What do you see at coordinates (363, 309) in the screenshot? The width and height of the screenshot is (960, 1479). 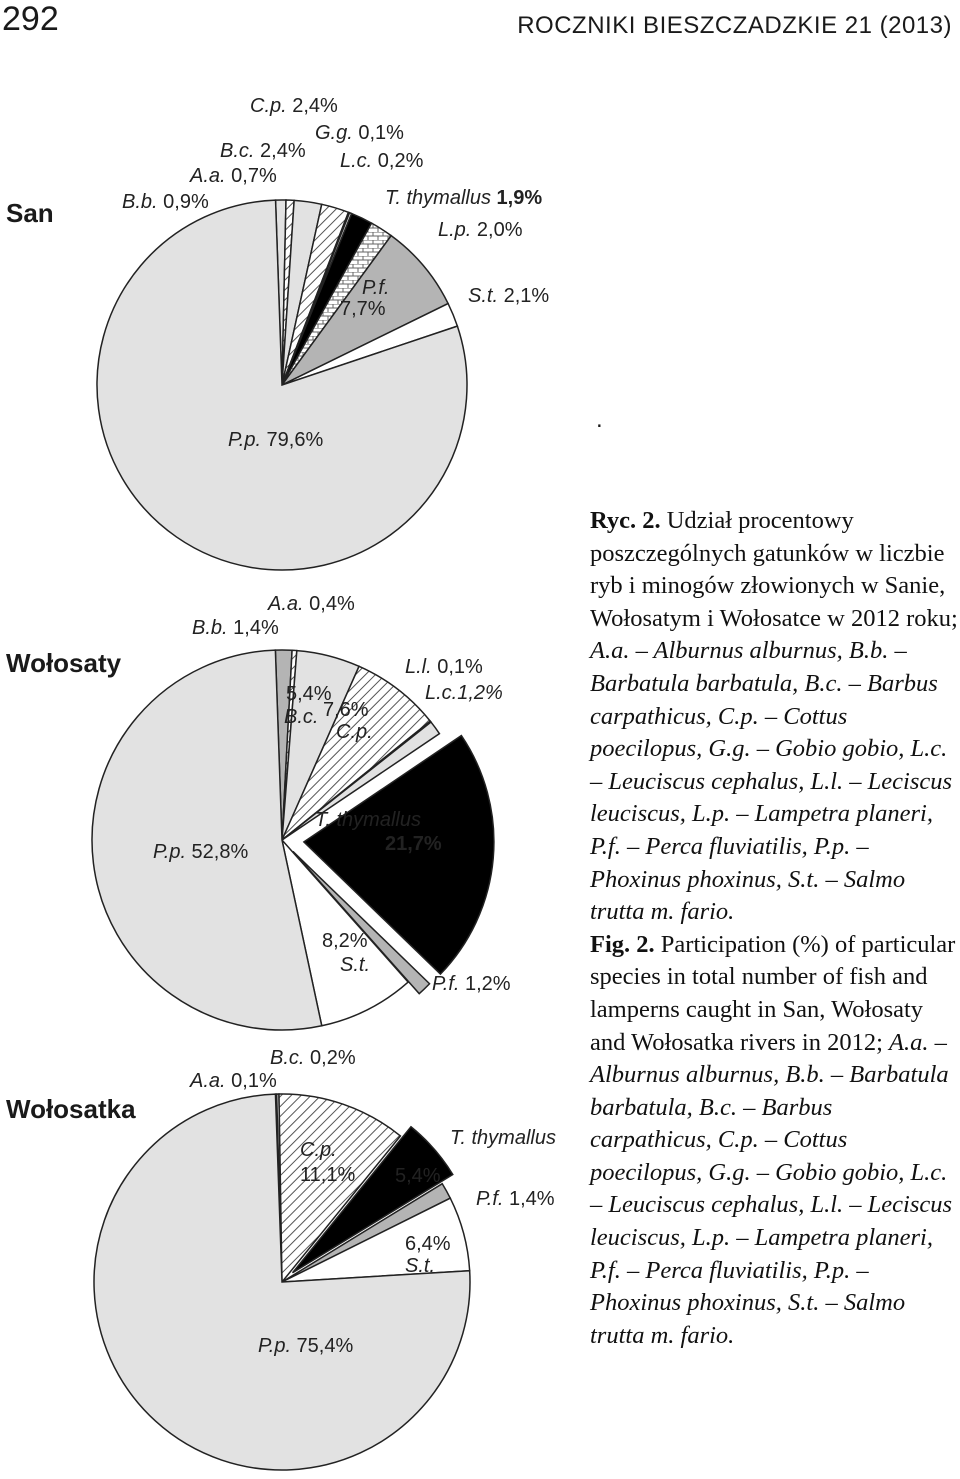 I see `label-san-pf-b: 7,7%` at bounding box center [363, 309].